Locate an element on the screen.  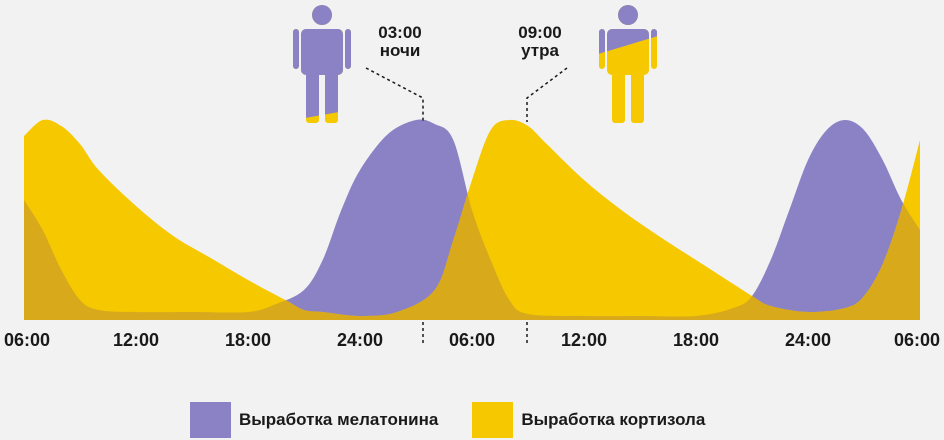
person-icon-melatonin is located at coordinates (322, 64).